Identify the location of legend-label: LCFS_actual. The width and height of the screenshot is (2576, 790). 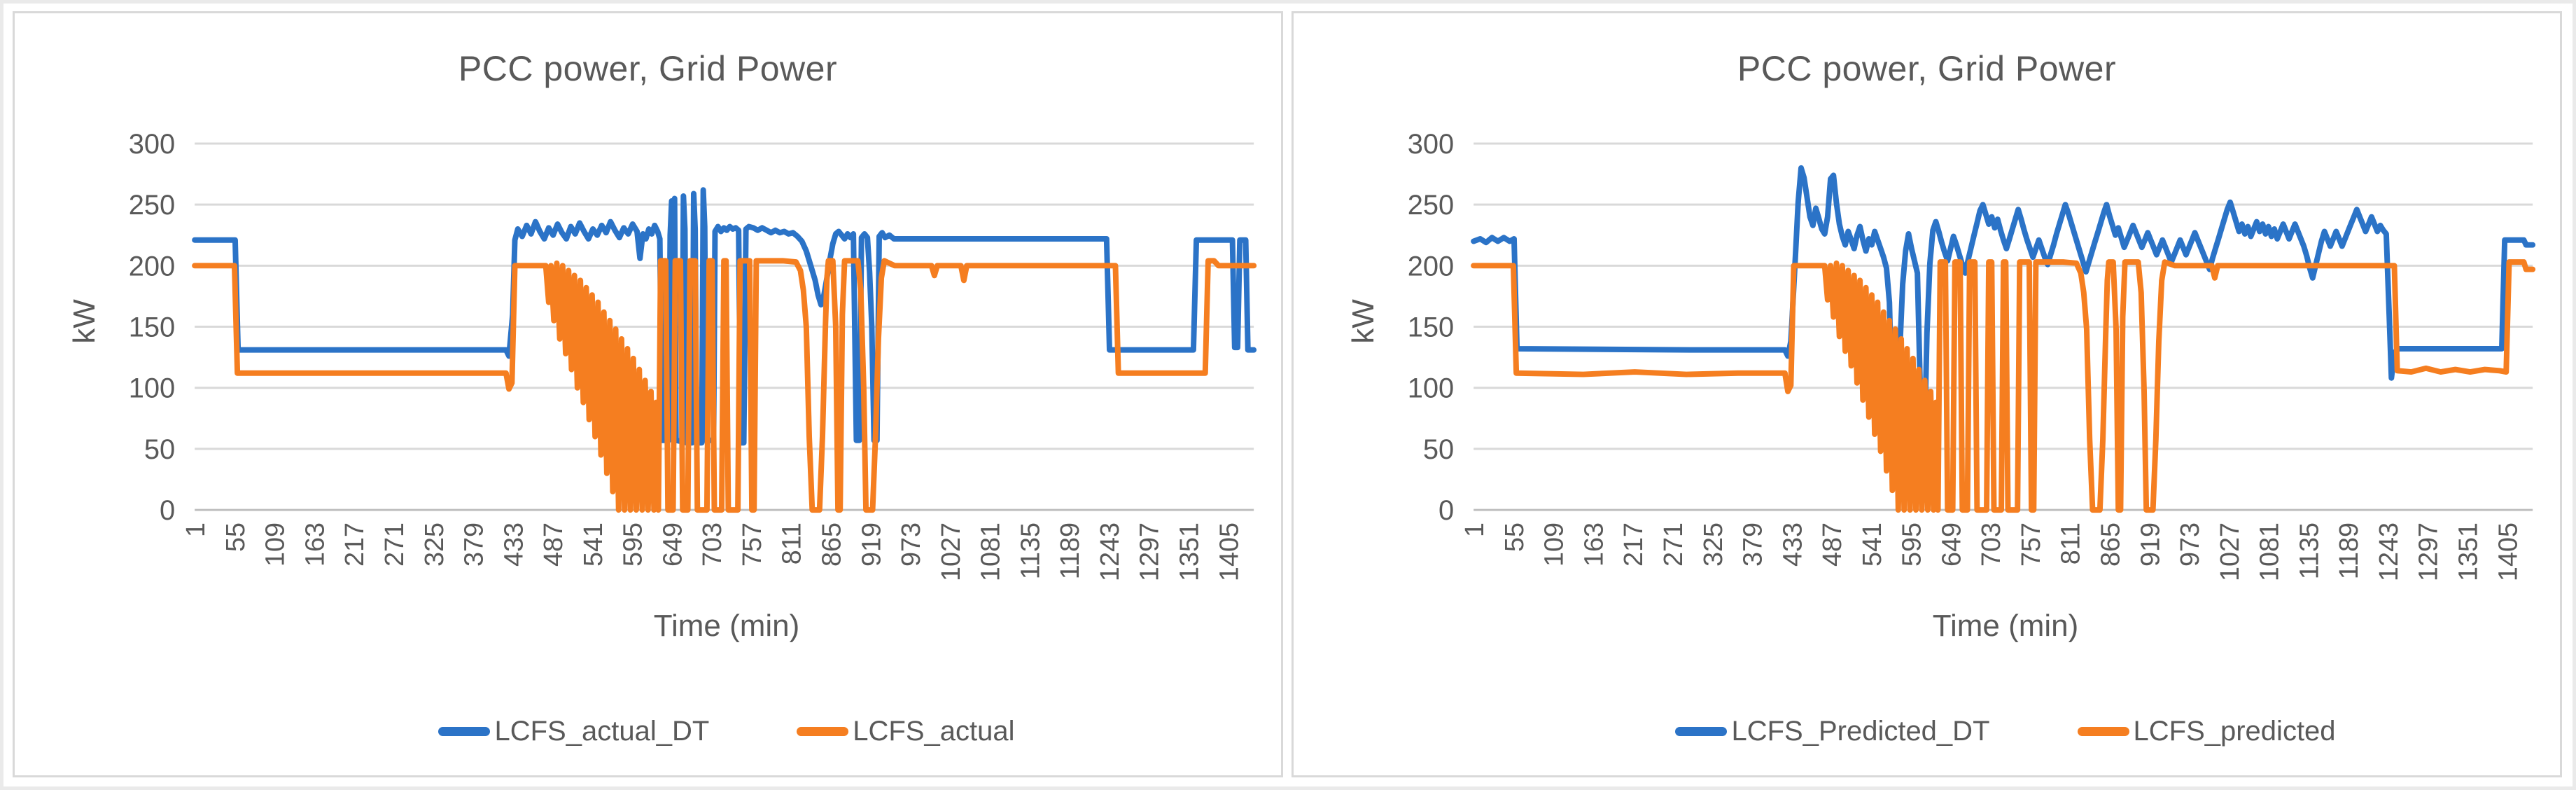
(934, 732).